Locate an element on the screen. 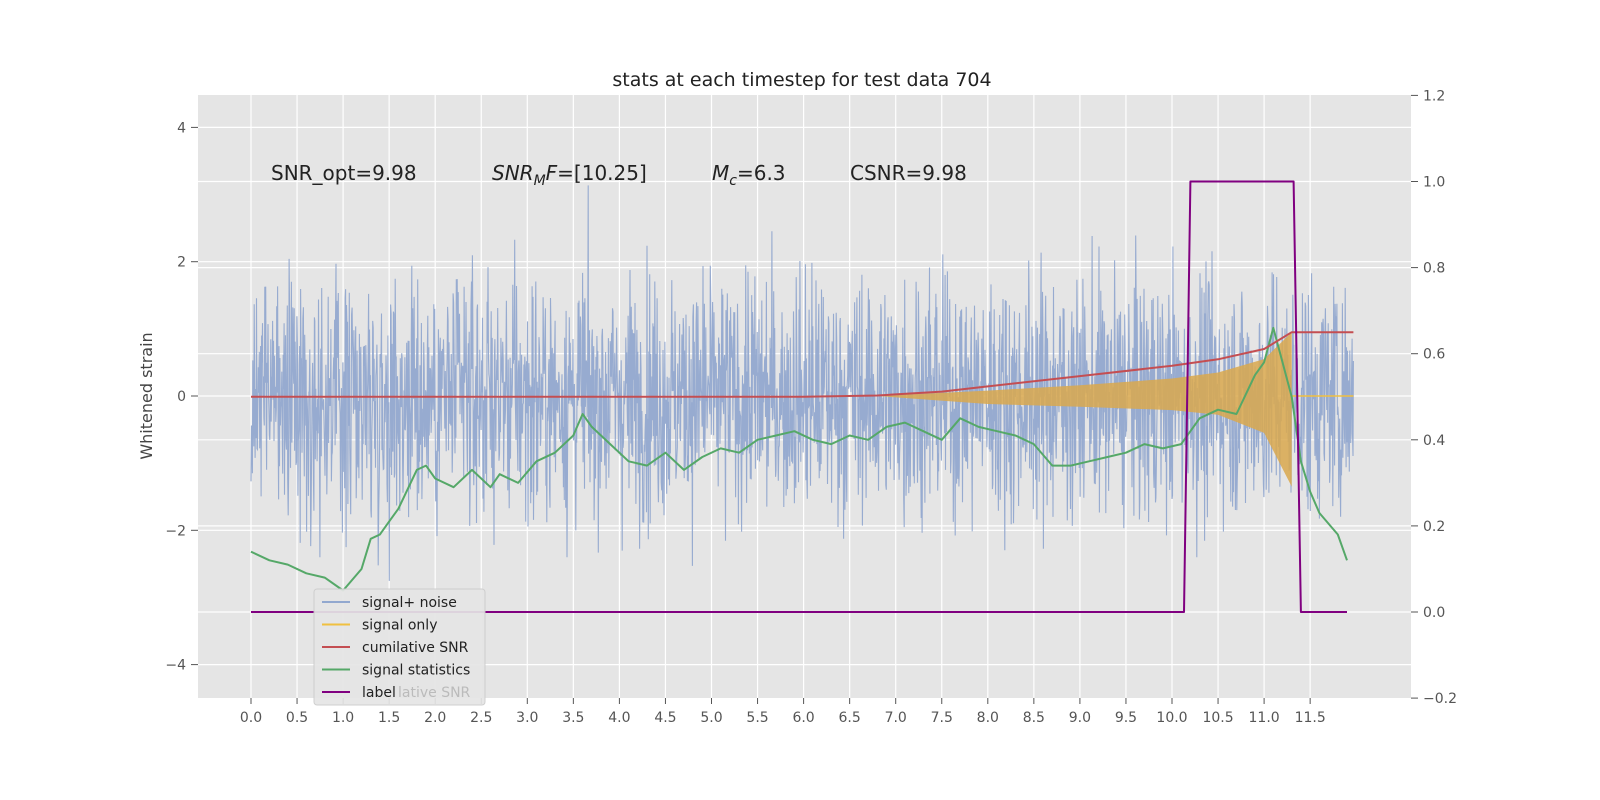 This screenshot has height=800, width=1600. x-tick-label: 2.5 is located at coordinates (481, 718).